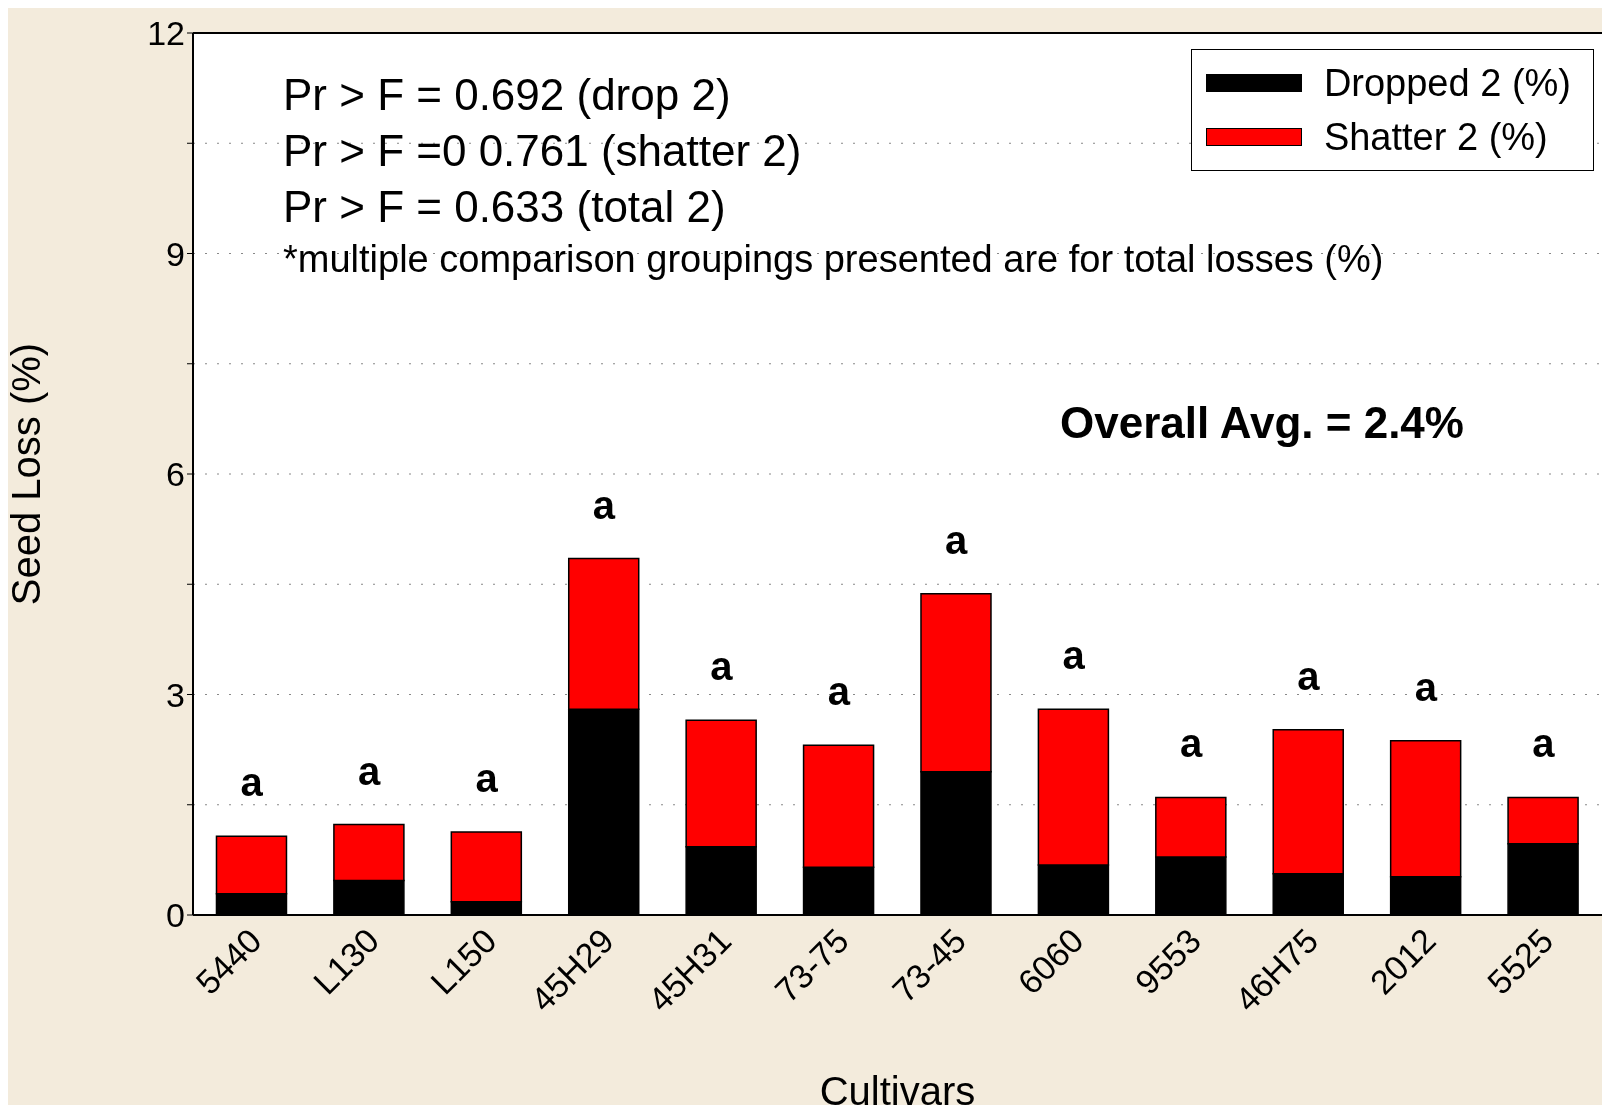  Describe the element at coordinates (897, 1091) in the screenshot. I see `x-axis-title: Cultivars` at that location.